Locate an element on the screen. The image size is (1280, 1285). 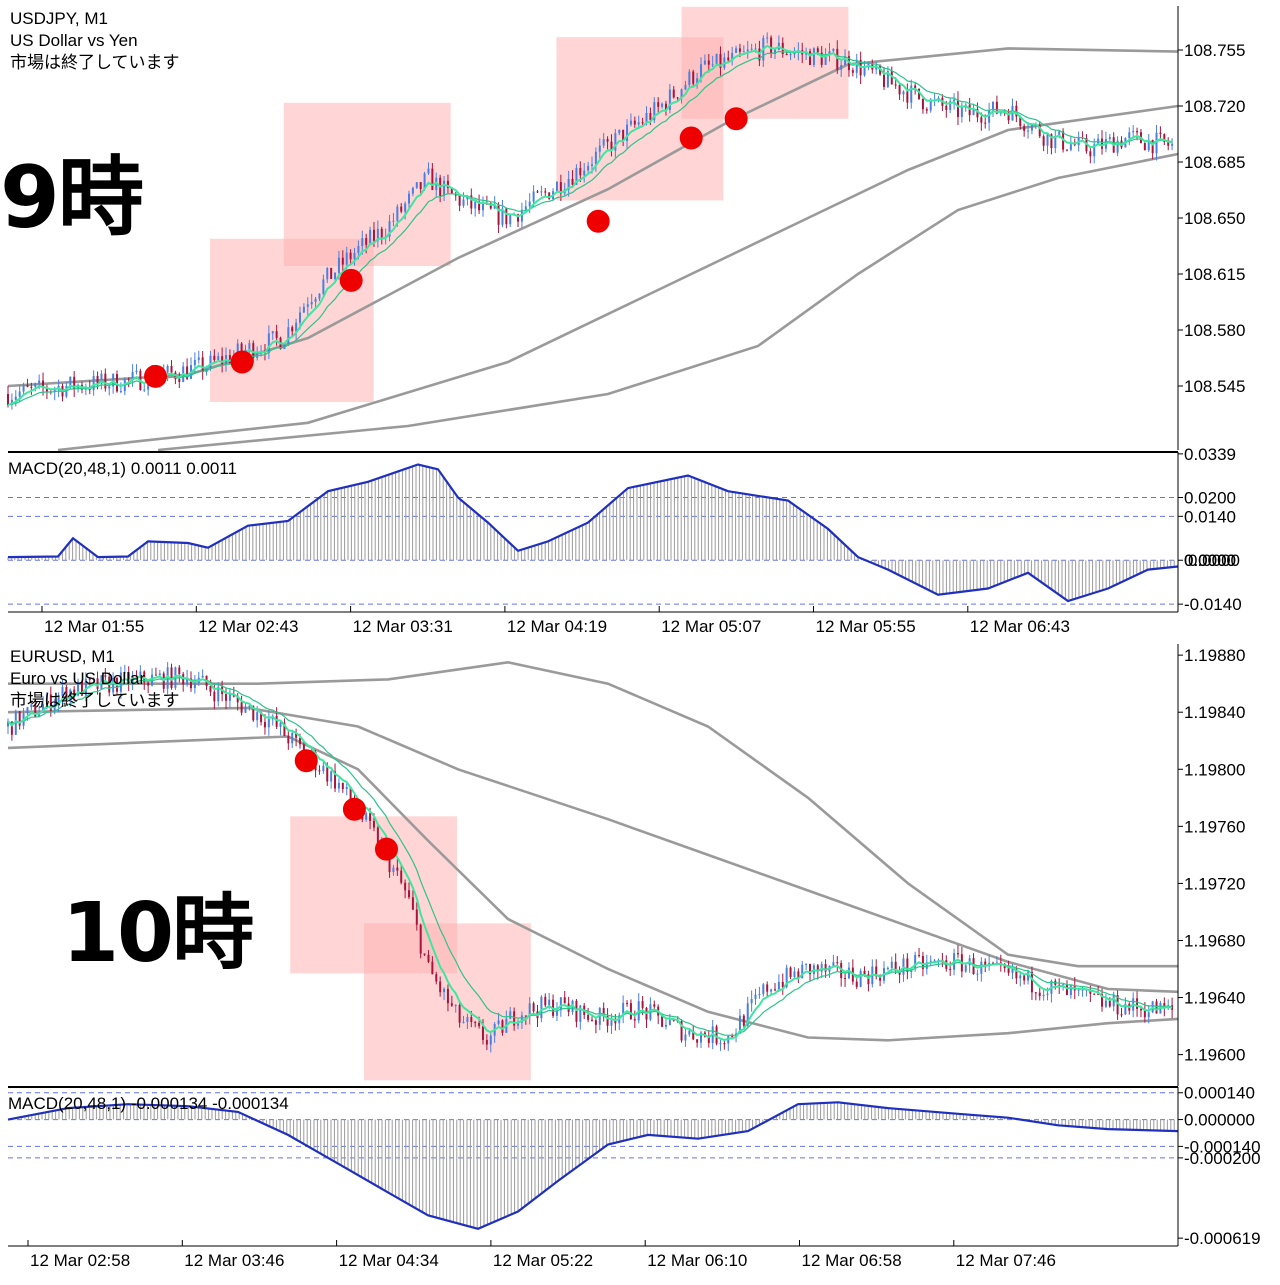
x-tick-label: 12 Mar 04:19 is located at coordinates (557, 626).